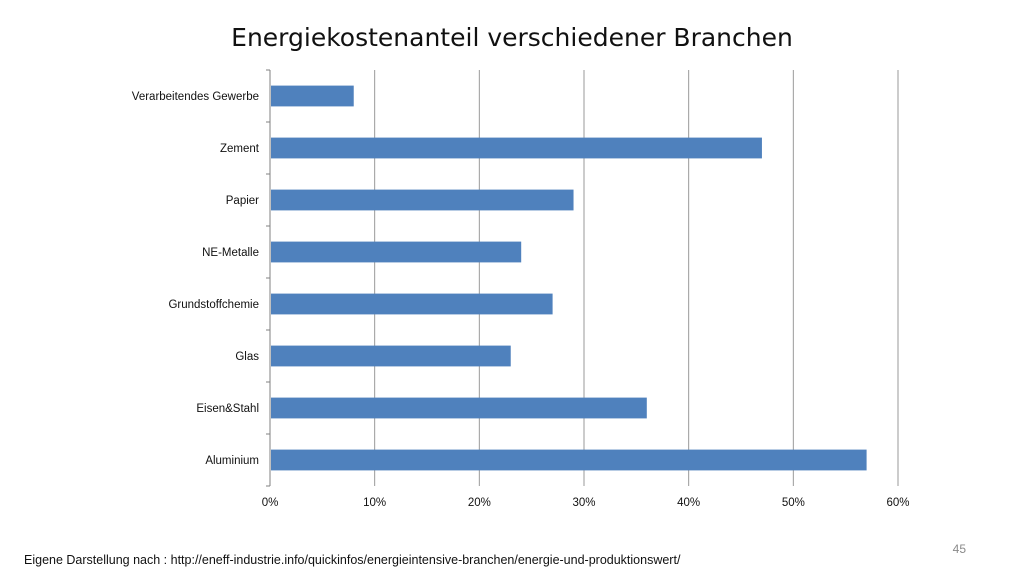 Image resolution: width=1024 pixels, height=576 pixels. Describe the element at coordinates (688, 503) in the screenshot. I see `x-tick-label: 40%` at that location.